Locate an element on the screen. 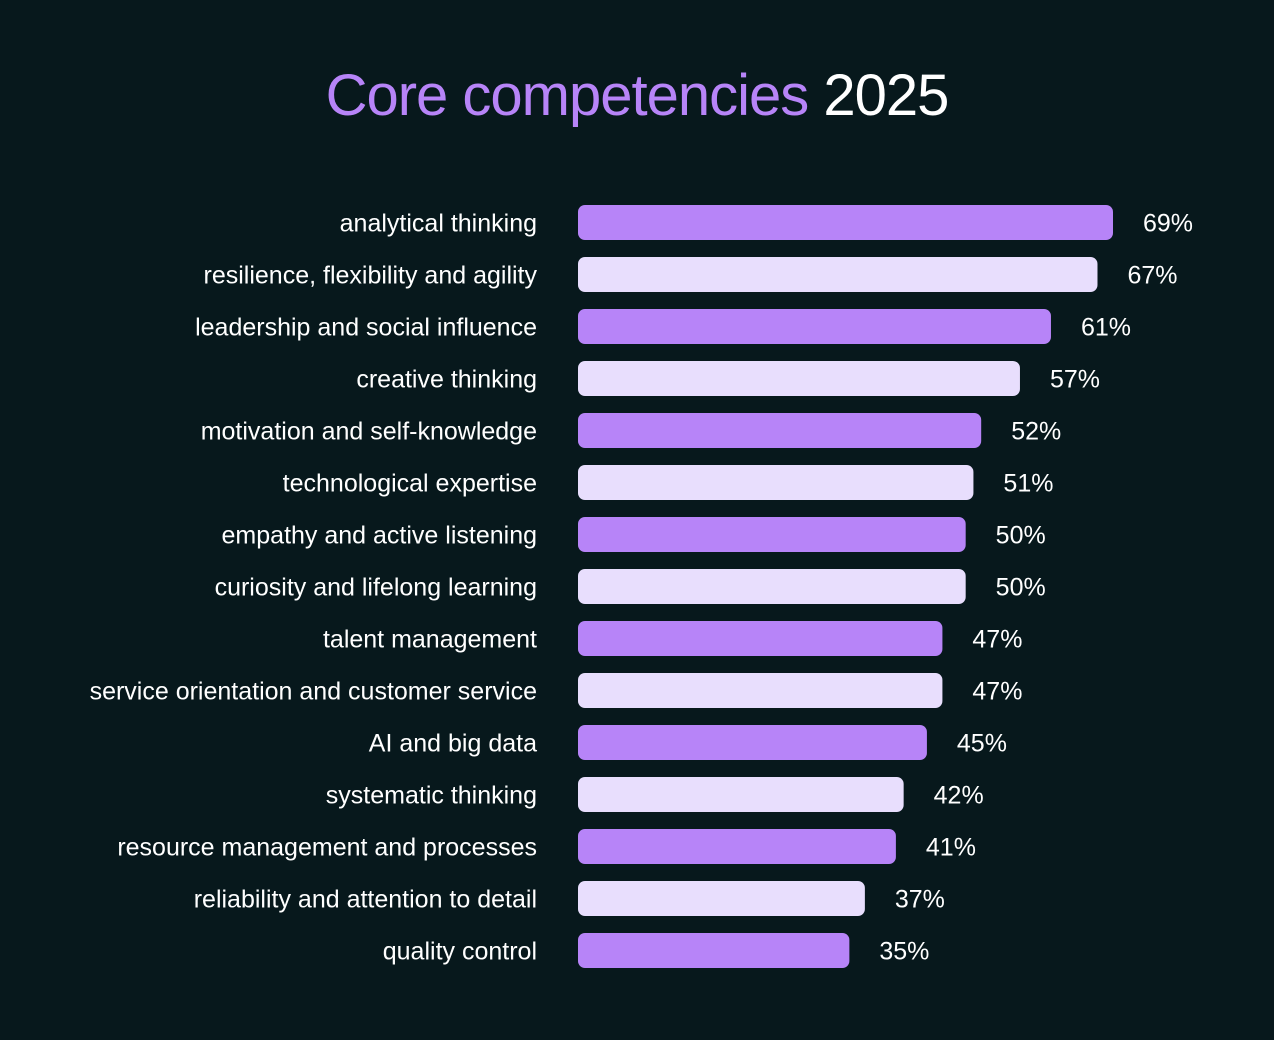 The image size is (1274, 1040). category-label: AI and big data is located at coordinates (453, 744).